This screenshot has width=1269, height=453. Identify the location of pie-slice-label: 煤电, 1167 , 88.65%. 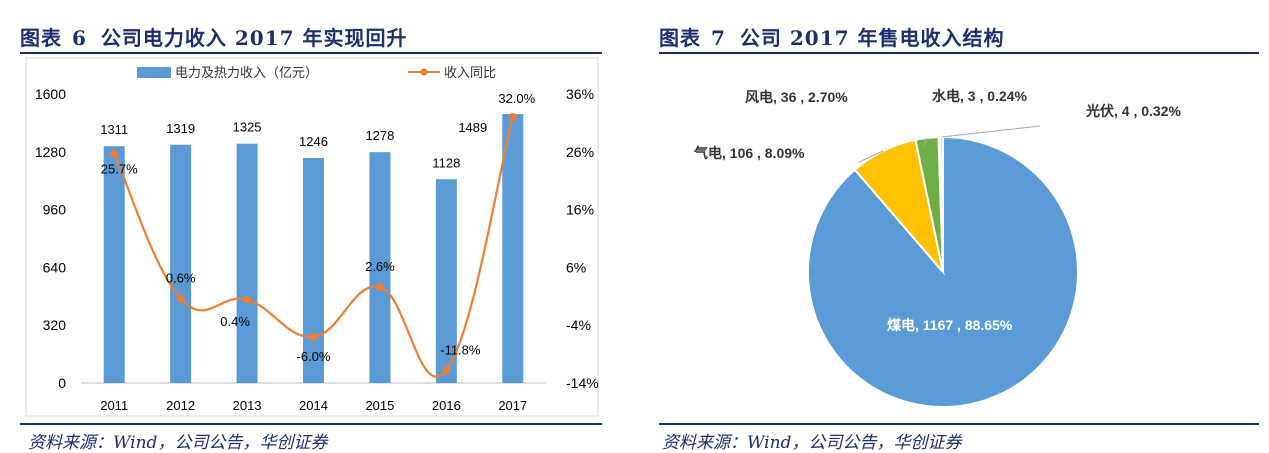
(950, 325).